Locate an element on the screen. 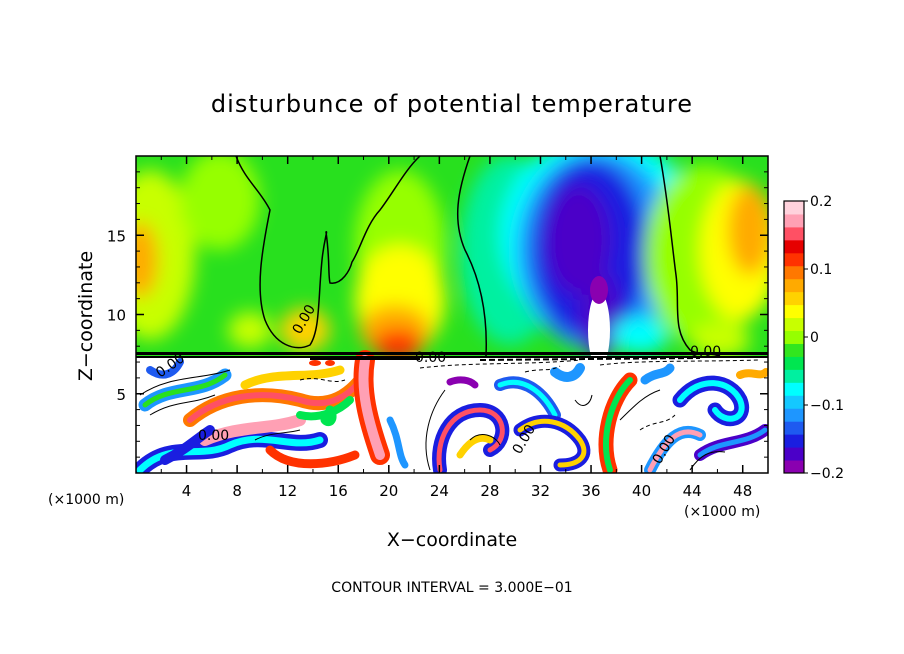 The width and height of the screenshot is (904, 654). y-tick-label: 5 is located at coordinates (121, 395).